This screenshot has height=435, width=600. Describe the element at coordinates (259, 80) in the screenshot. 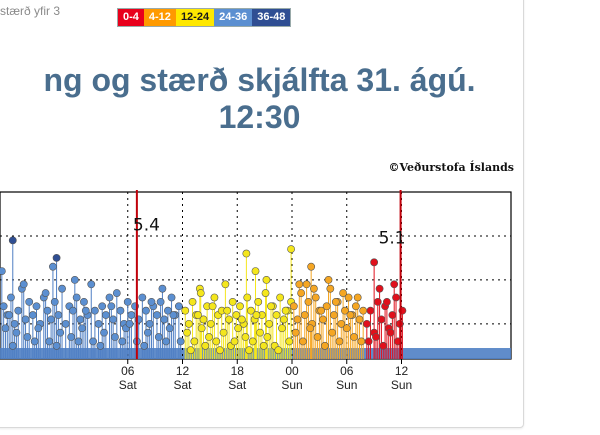

I see `title-line-1: ng og stærð skjálfta 31. ágú.` at that location.